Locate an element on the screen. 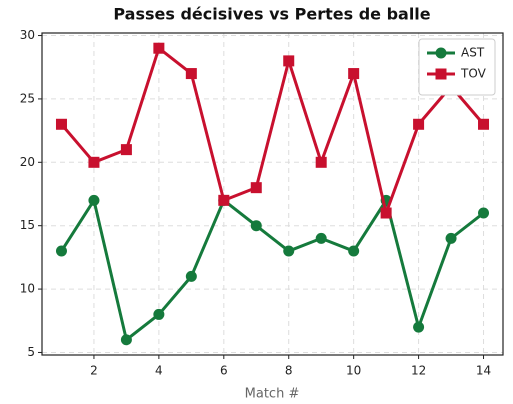 This screenshot has width=513, height=404. x-tick-label: 8 is located at coordinates (289, 371).